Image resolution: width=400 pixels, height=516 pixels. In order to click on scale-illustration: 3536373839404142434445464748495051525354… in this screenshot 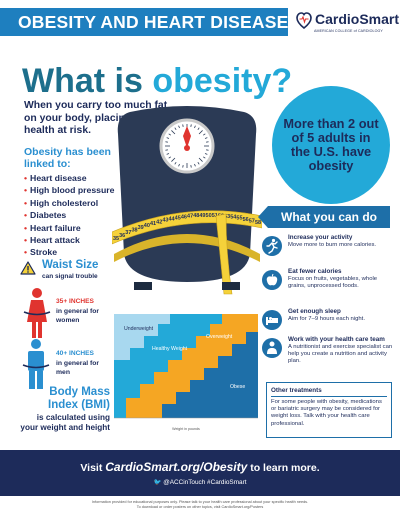, I will do `click(187, 200)`.